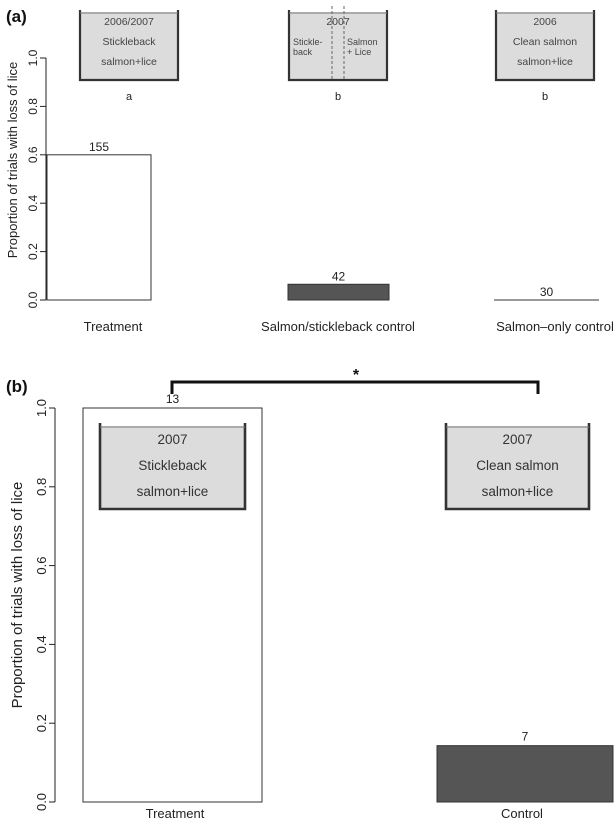 This screenshot has width=615, height=822. I want to click on category-label: Control, so click(522, 813).